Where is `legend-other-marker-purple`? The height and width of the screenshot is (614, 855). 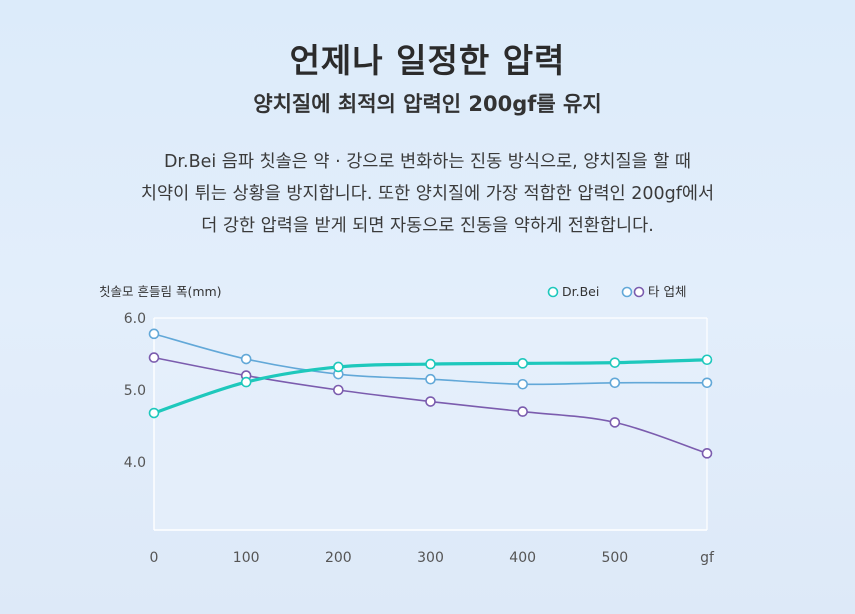
legend-other-marker-purple is located at coordinates (639, 292).